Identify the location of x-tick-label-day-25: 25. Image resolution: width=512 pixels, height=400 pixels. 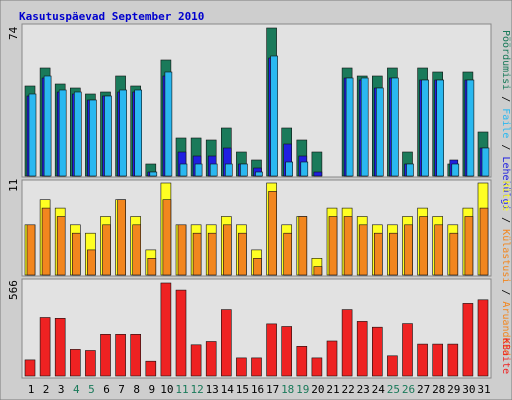
(393, 389).